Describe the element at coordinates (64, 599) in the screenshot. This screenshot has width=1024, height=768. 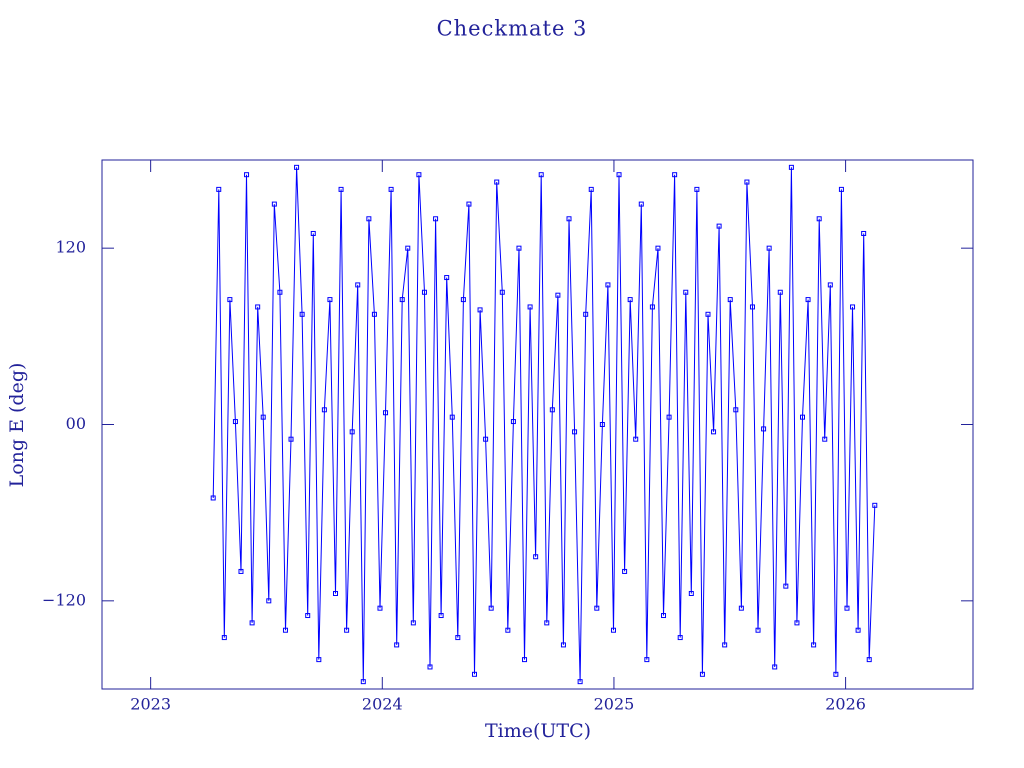
I see `y-tick-label: −120` at that location.